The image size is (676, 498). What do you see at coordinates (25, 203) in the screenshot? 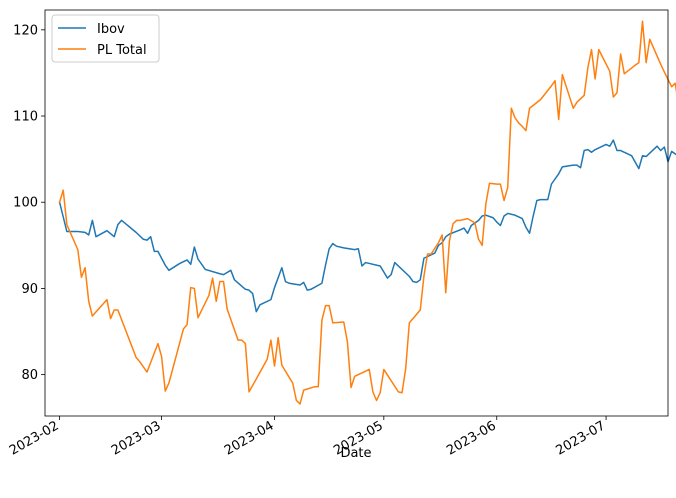
I see `y-tick-label: 100` at bounding box center [25, 203].